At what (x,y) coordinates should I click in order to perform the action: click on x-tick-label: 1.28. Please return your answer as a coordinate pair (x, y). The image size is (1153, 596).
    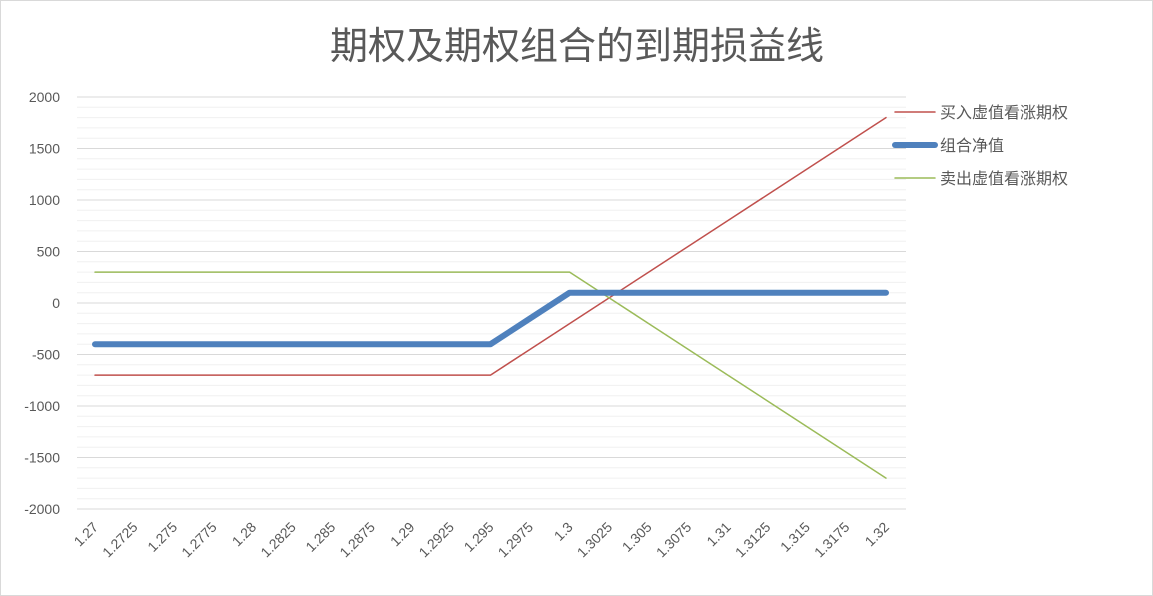
    Looking at the image, I should click on (244, 534).